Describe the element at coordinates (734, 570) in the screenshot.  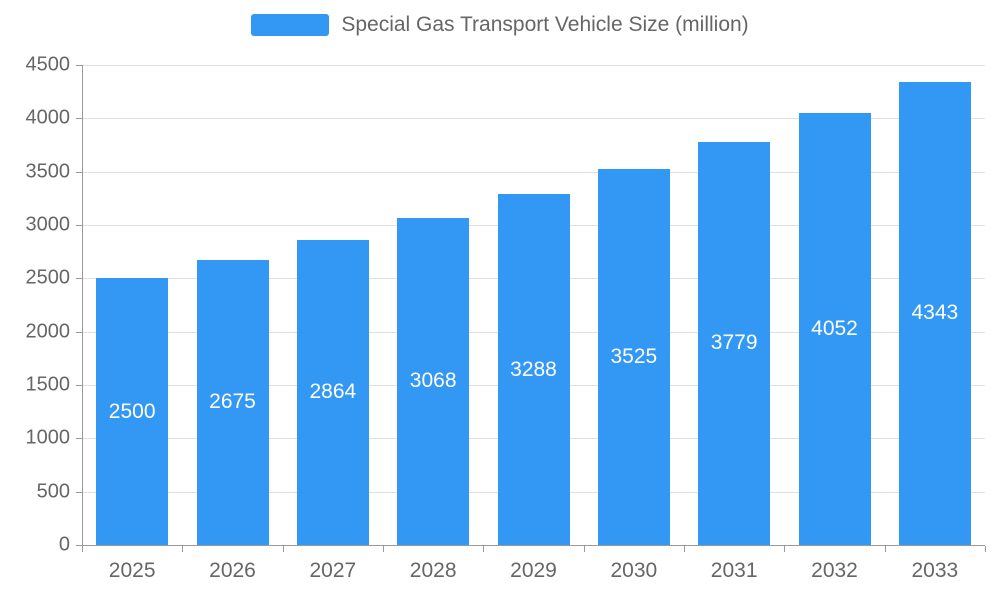
I see `x-tick-label: 2031` at that location.